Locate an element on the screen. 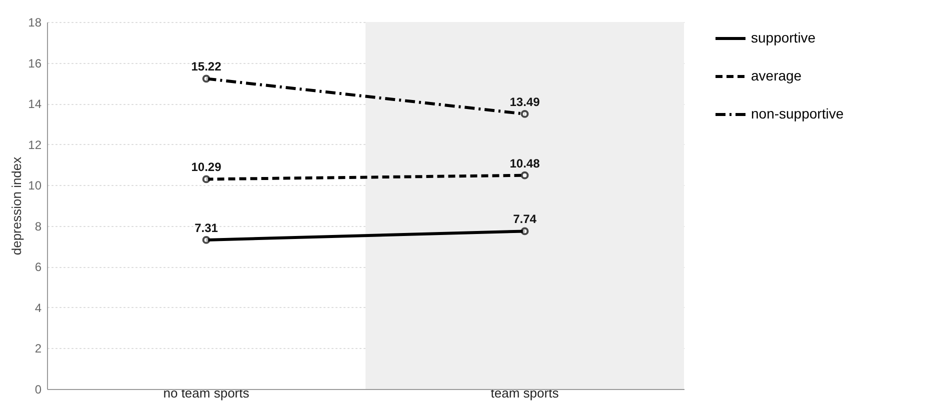 This screenshot has height=412, width=925. y-tick-label: 2 is located at coordinates (38, 349).